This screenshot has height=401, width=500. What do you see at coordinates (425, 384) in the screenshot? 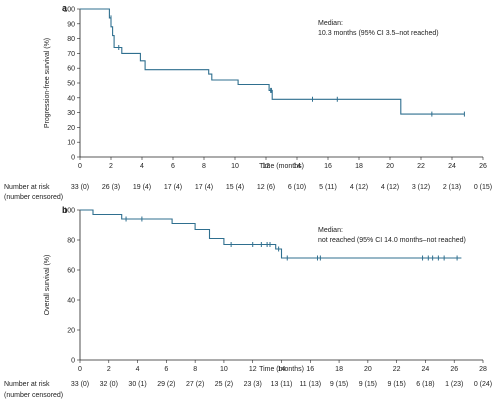
I see `panel-b-risk-table-cell: 6 (18)` at bounding box center [425, 384].